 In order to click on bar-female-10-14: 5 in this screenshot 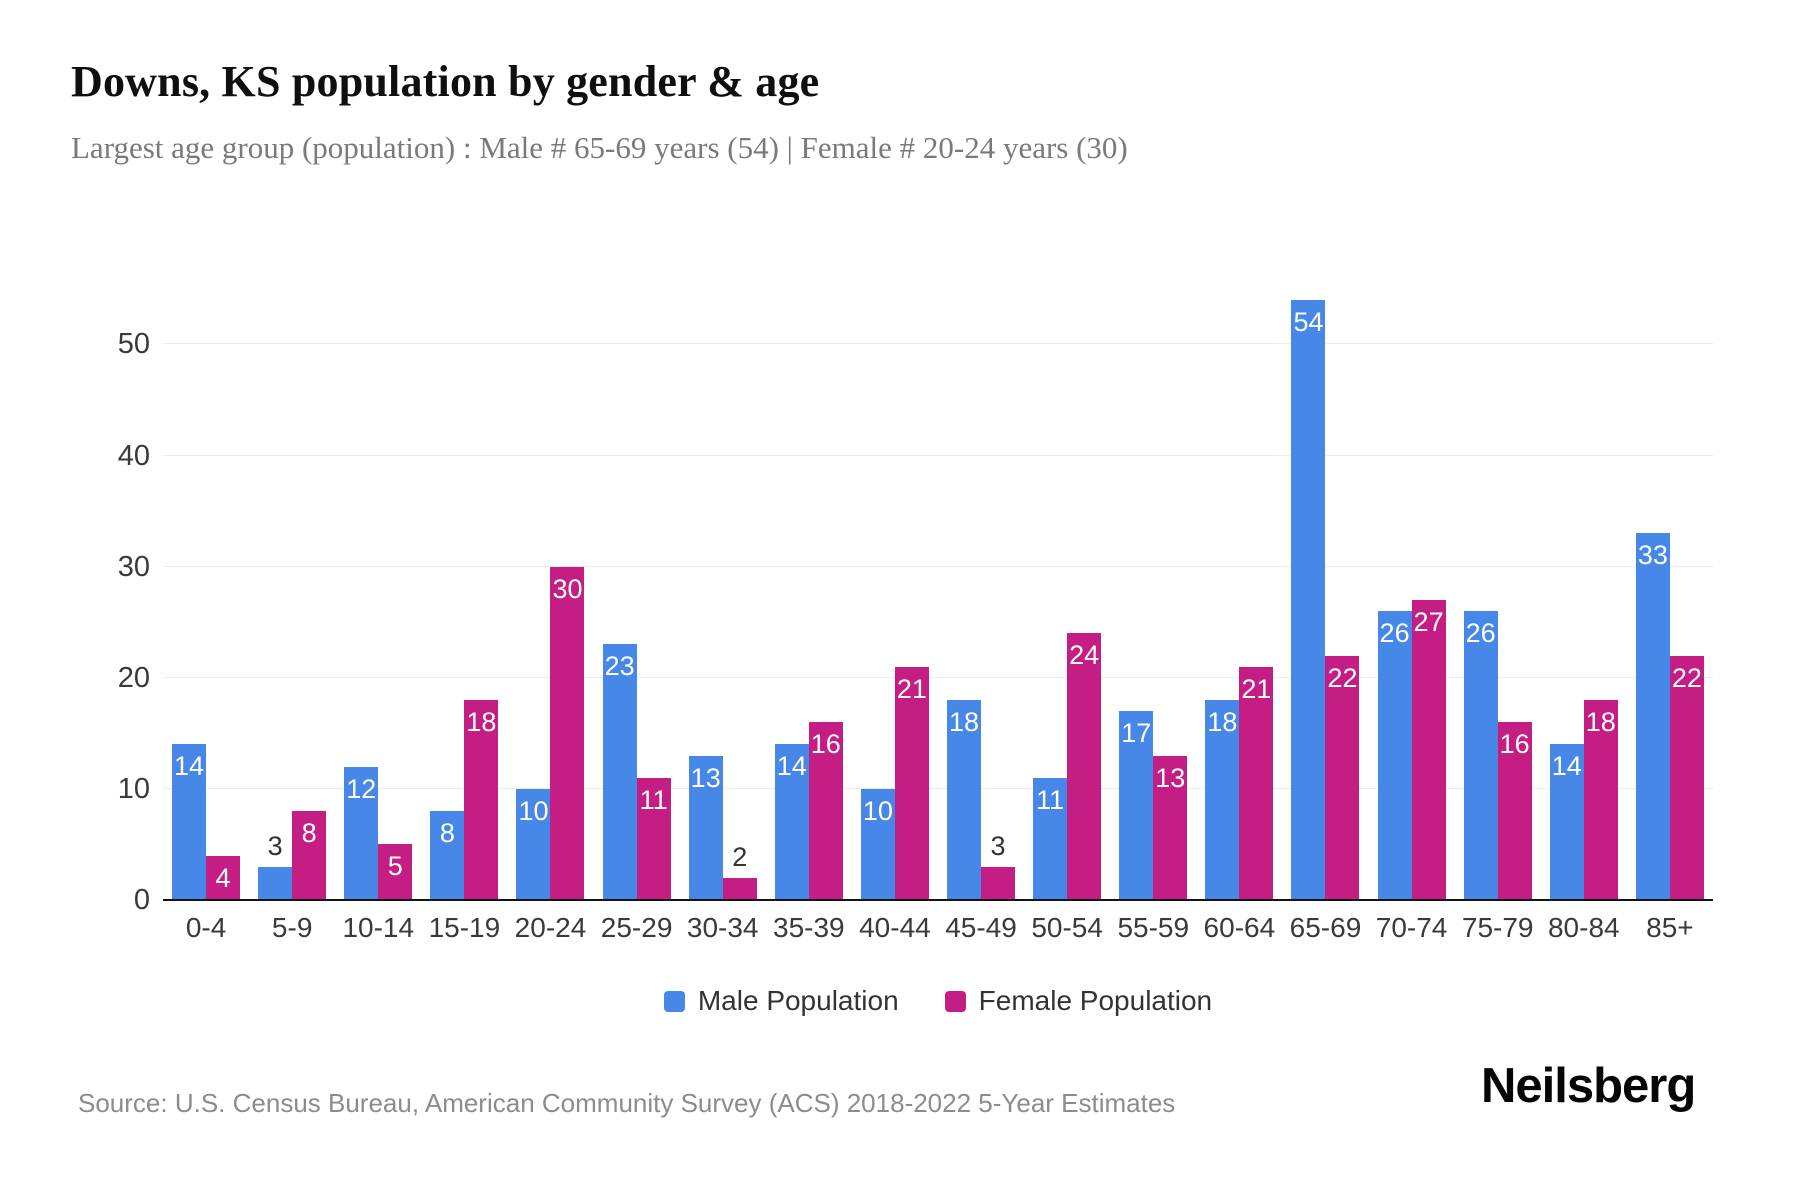, I will do `click(395, 872)`.